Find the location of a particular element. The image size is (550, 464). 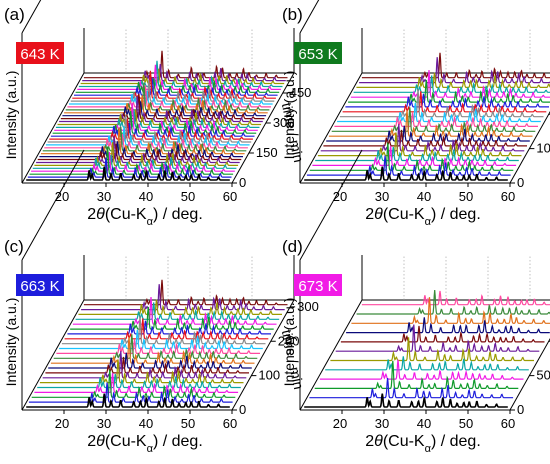

temperature-badge: 663 K is located at coordinates (40, 285).